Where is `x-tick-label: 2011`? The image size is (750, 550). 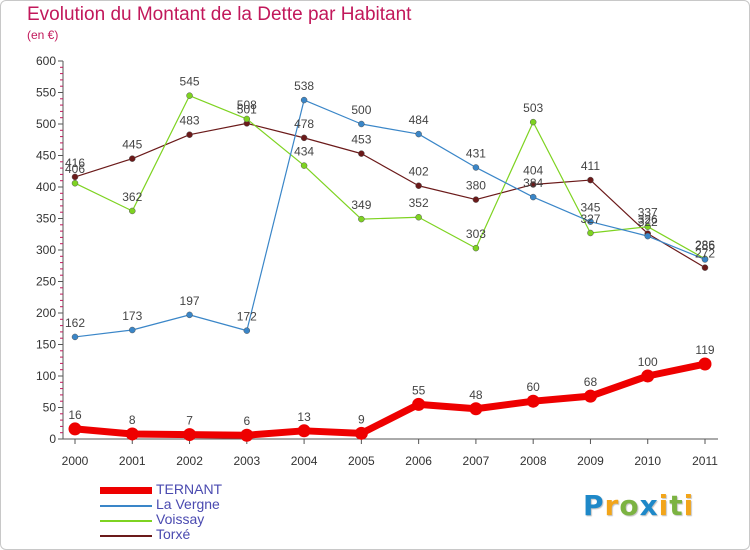
x-tick-label: 2011 is located at coordinates (705, 461).